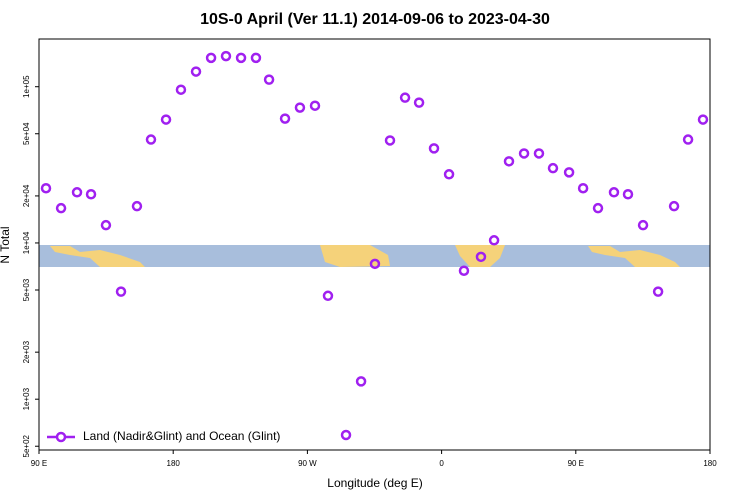 Image resolution: width=750 pixels, height=500 pixels. What do you see at coordinates (307, 463) in the screenshot?
I see `x-tick-label: 90 W` at bounding box center [307, 463].